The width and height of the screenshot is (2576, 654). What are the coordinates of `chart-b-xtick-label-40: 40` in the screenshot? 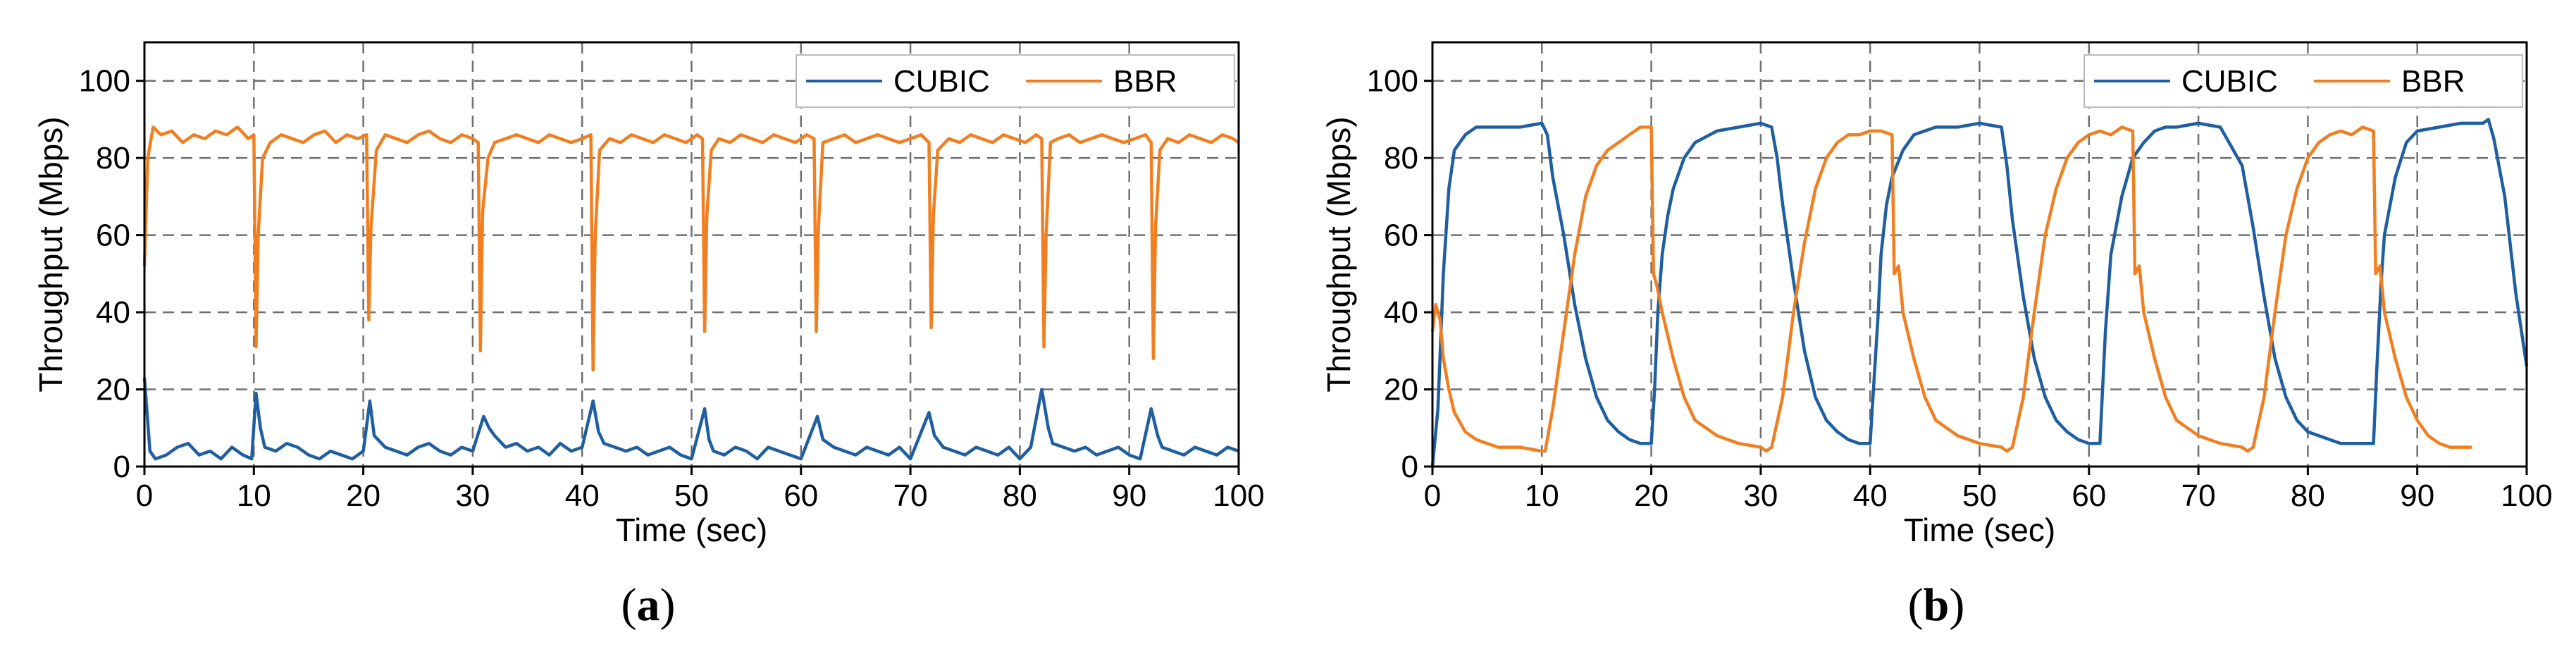 It's located at (1870, 496).